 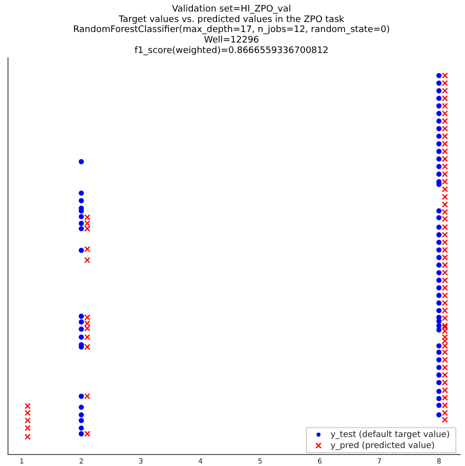 What do you see at coordinates (390, 435) in the screenshot?
I see `legend-label: y_test (default target value)` at bounding box center [390, 435].